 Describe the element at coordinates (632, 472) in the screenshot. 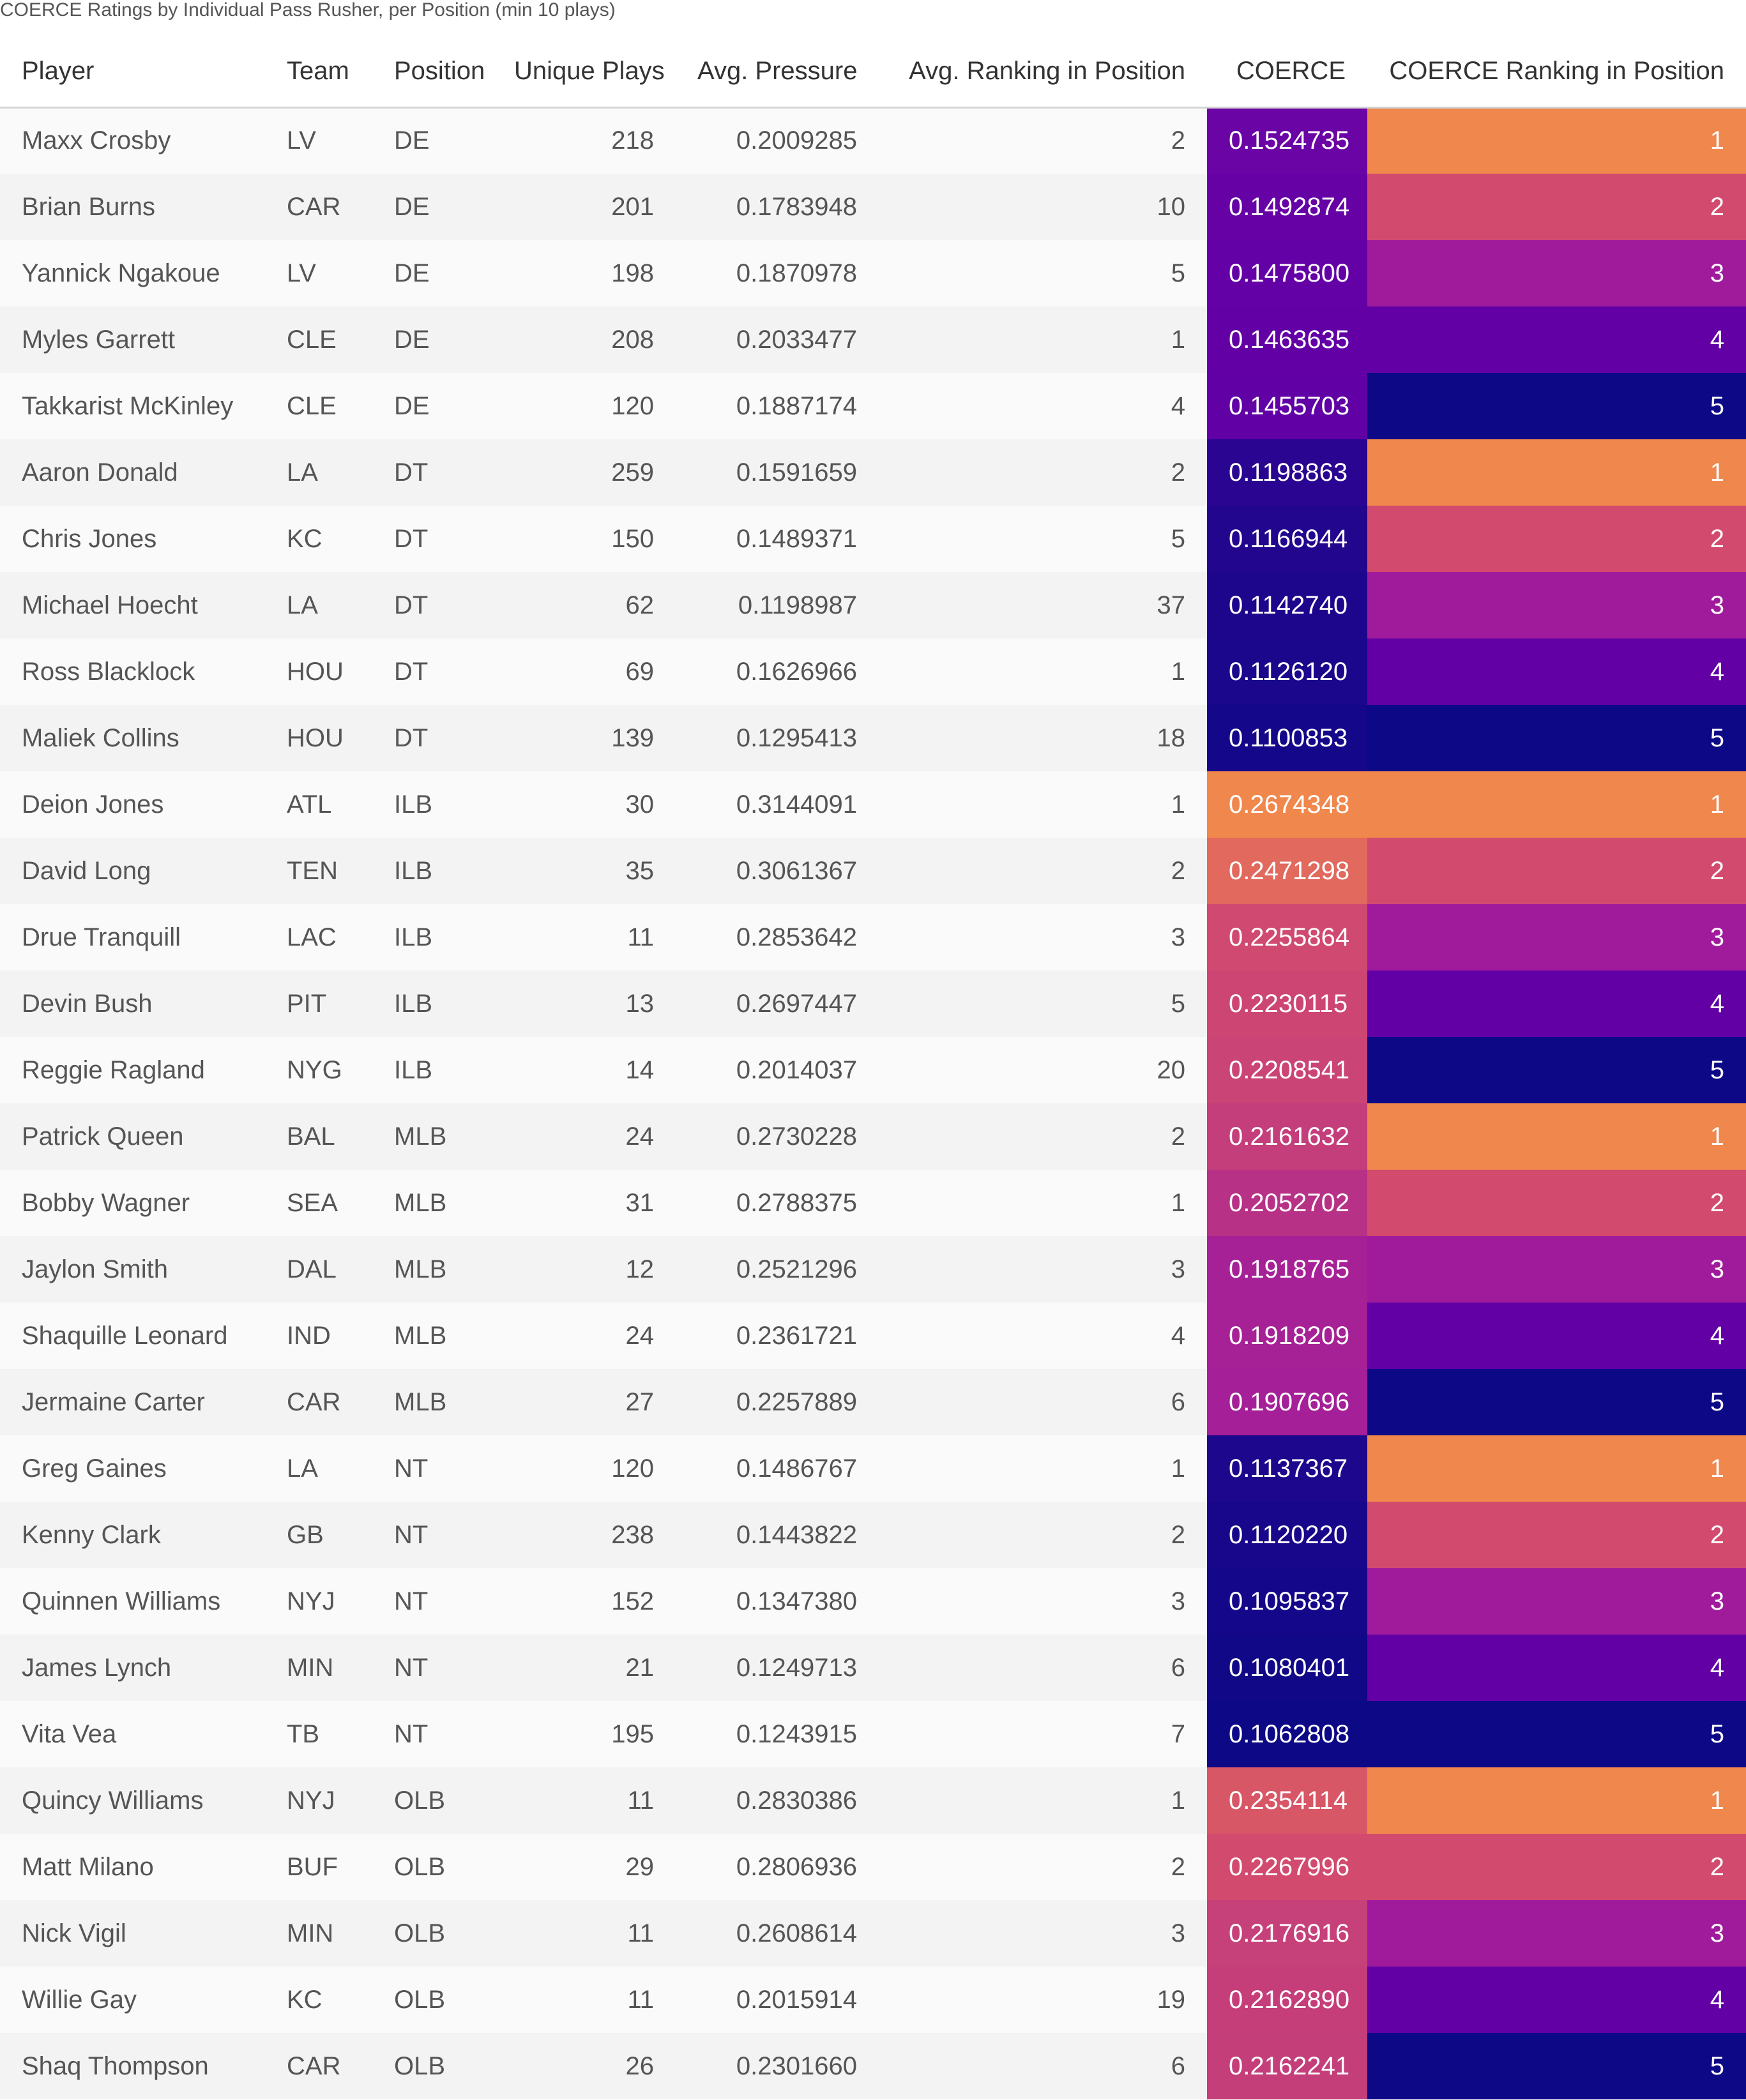

I see `cell-unique-plays: 259` at that location.